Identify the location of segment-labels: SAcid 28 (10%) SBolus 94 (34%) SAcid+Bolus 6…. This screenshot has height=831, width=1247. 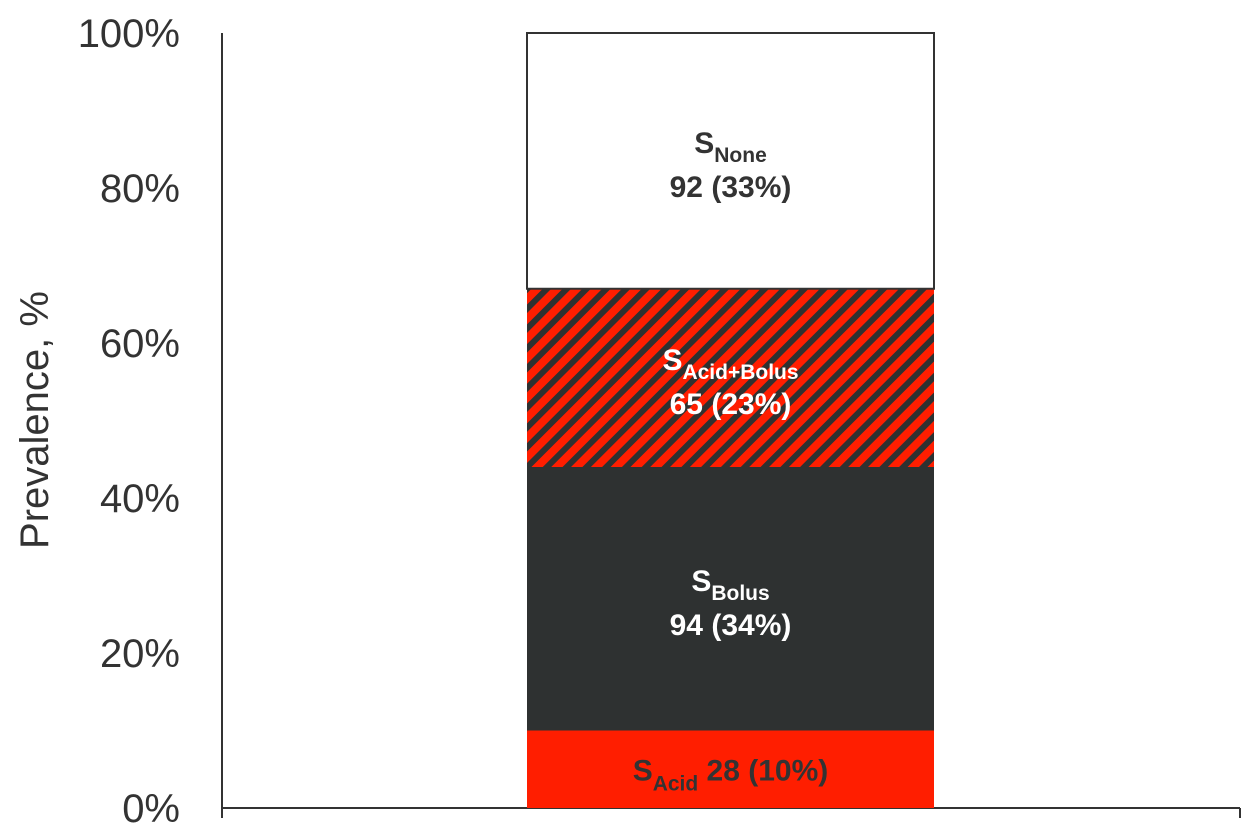
(731, 461).